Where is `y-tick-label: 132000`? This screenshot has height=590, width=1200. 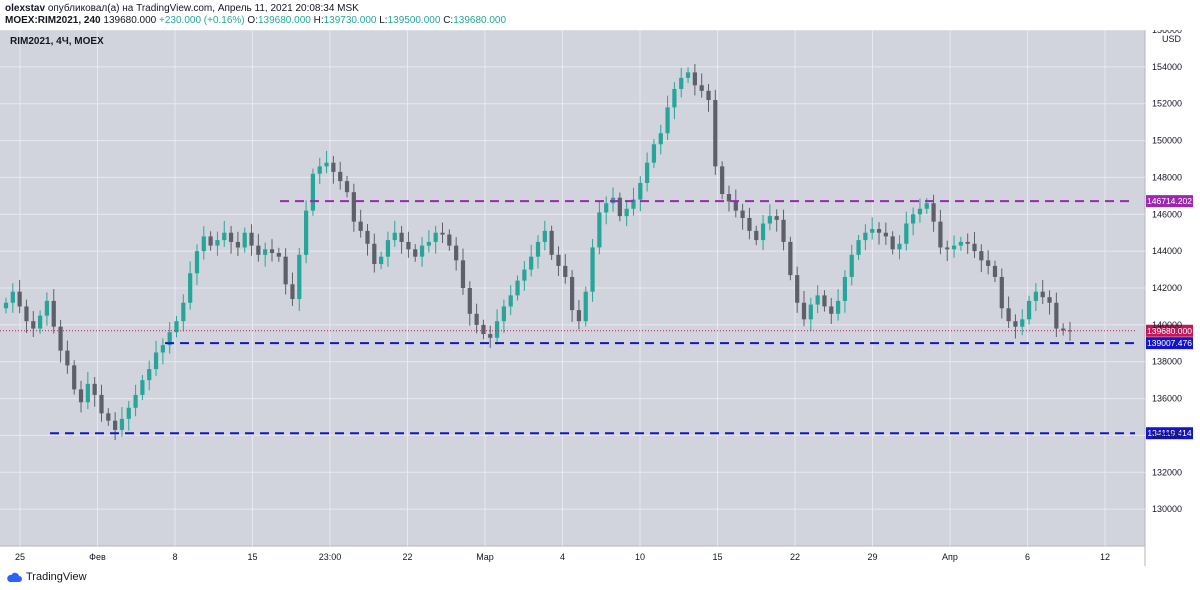
y-tick-label: 132000 is located at coordinates (1167, 472).